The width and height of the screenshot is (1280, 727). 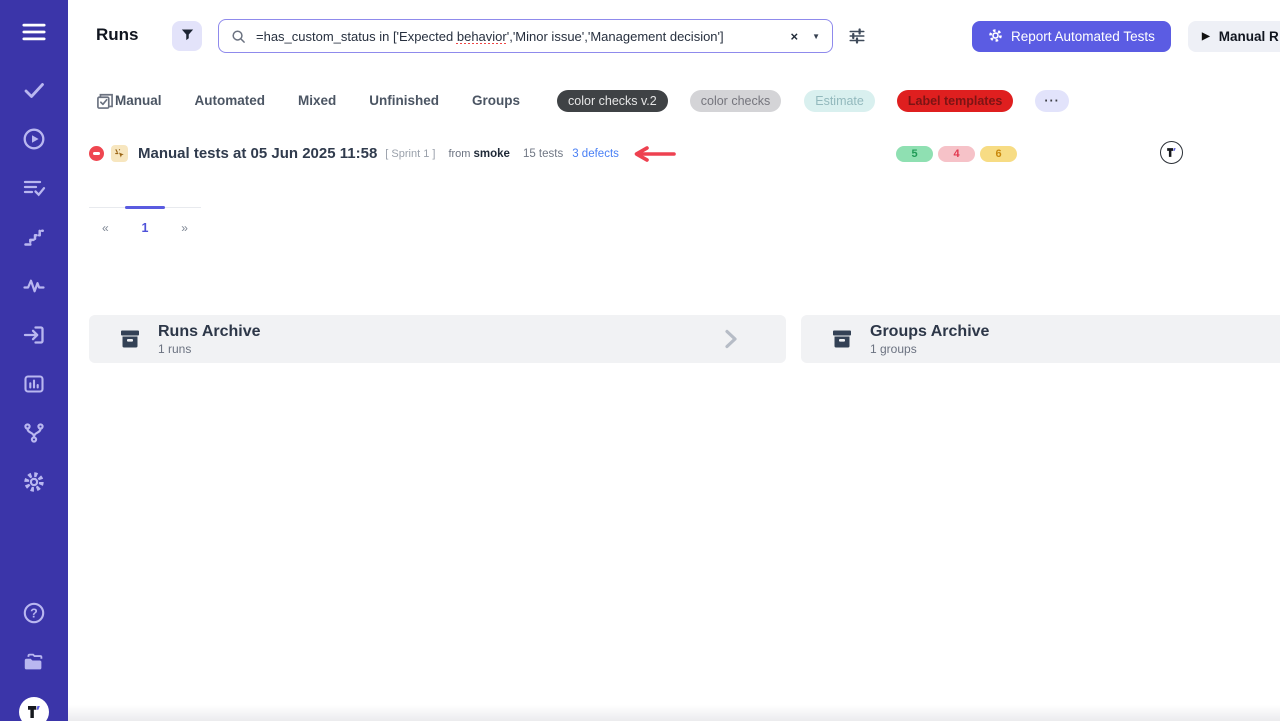 I want to click on run-sprint-label: [ Sprint 1 ], so click(x=410, y=153).